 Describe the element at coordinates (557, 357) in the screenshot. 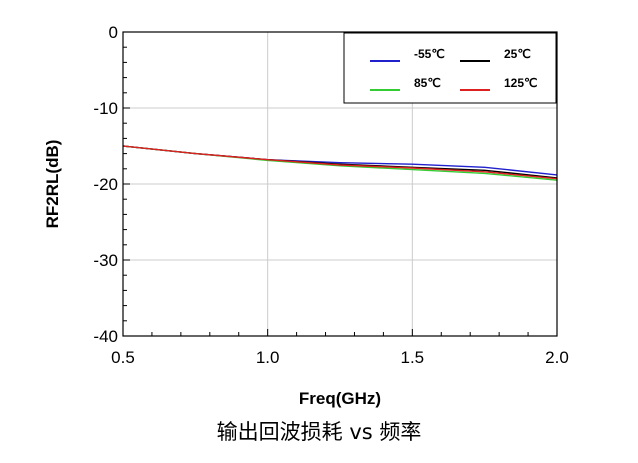

I see `x-tick-label: 2.0` at that location.